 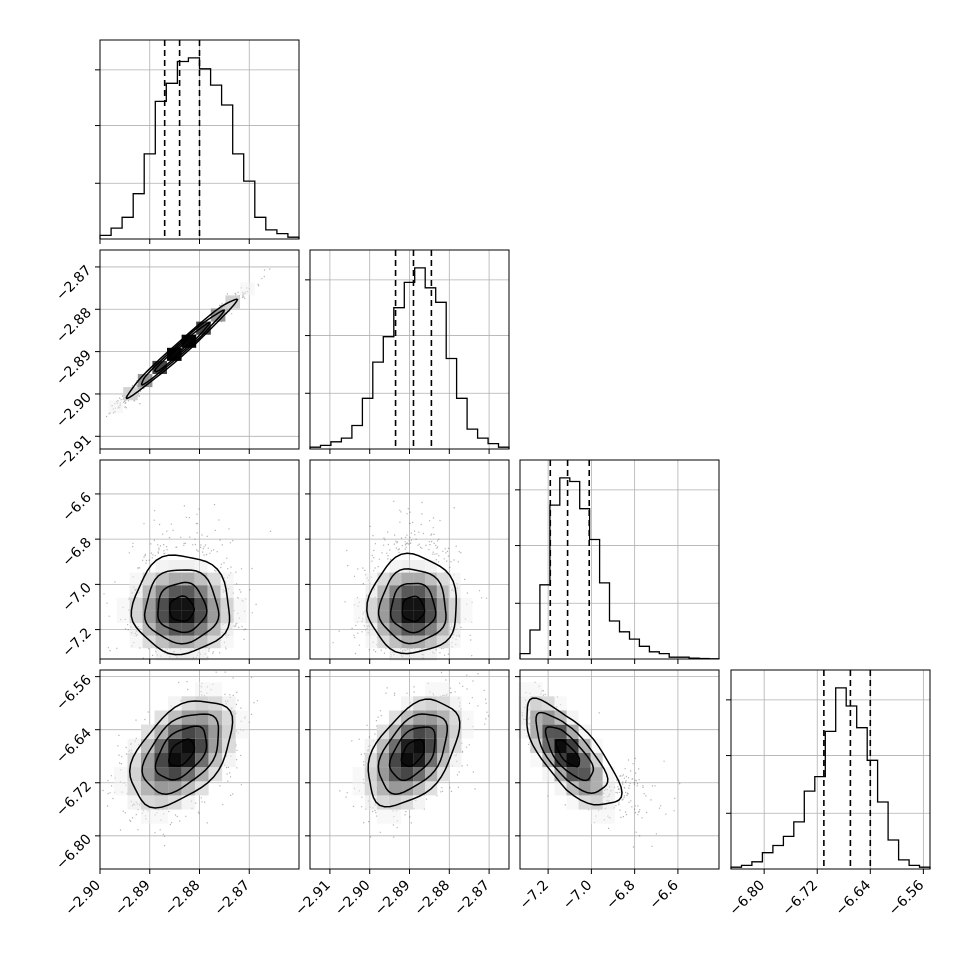 I want to click on y-tick-label: −2.91, so click(x=74, y=453).